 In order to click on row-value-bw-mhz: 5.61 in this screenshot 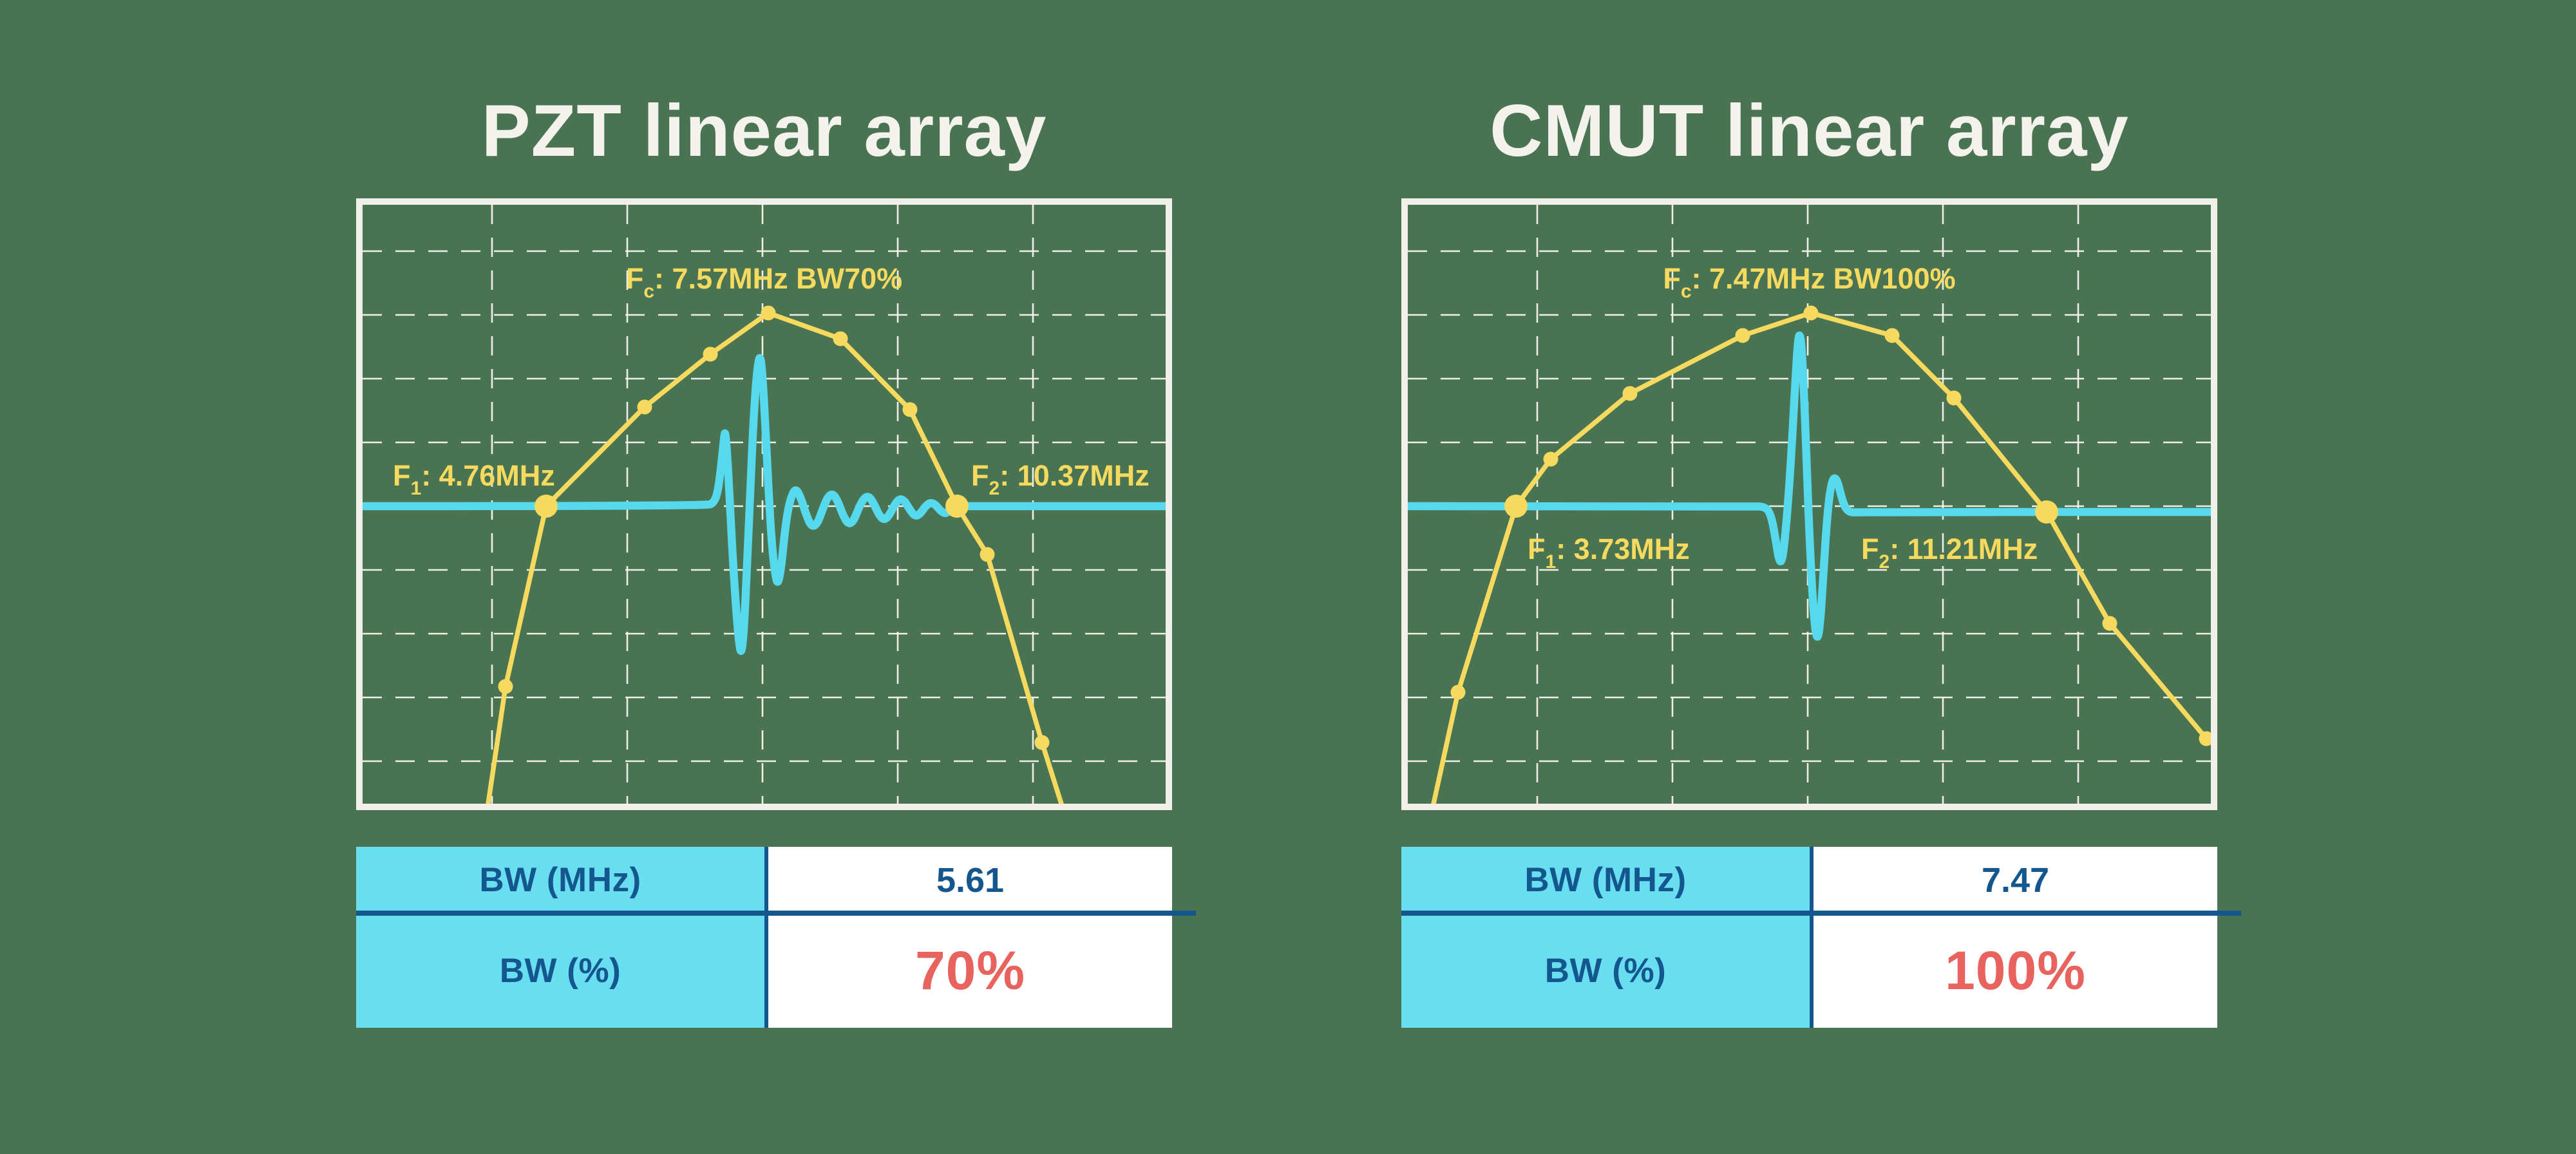, I will do `click(968, 880)`.